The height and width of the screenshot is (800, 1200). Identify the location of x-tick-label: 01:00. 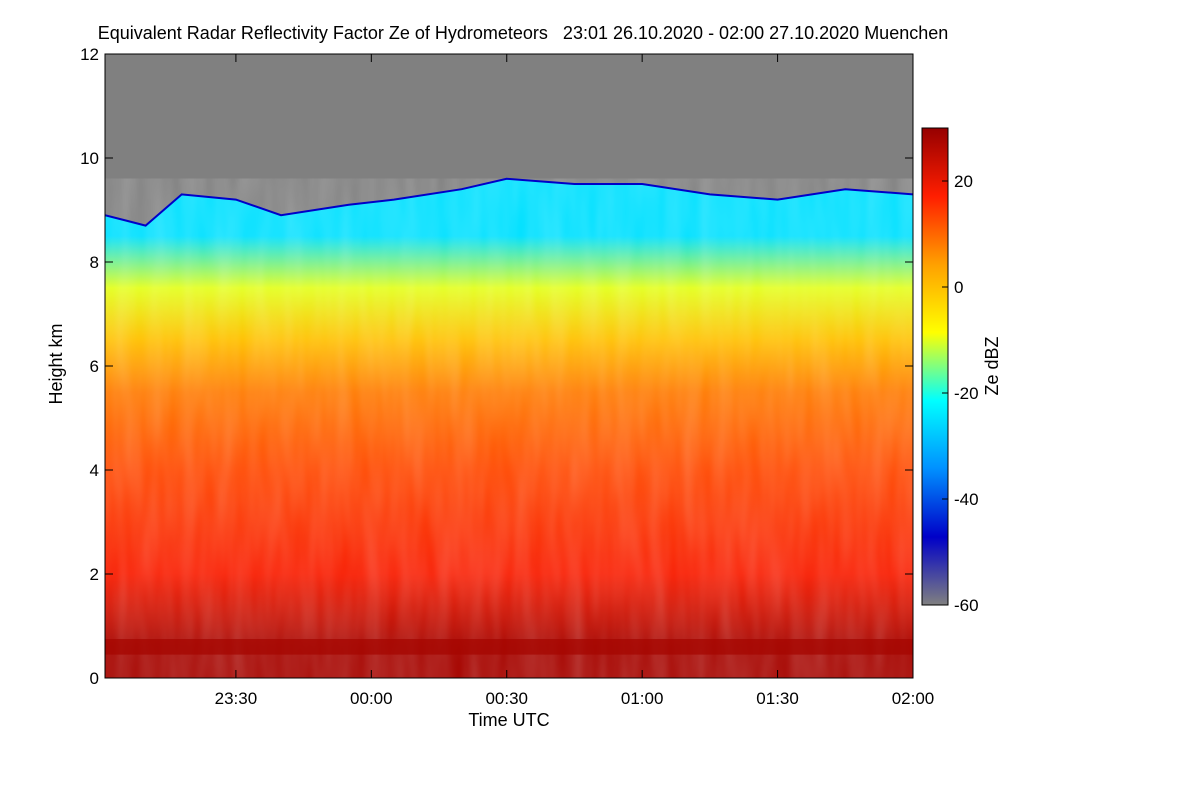
(642, 698).